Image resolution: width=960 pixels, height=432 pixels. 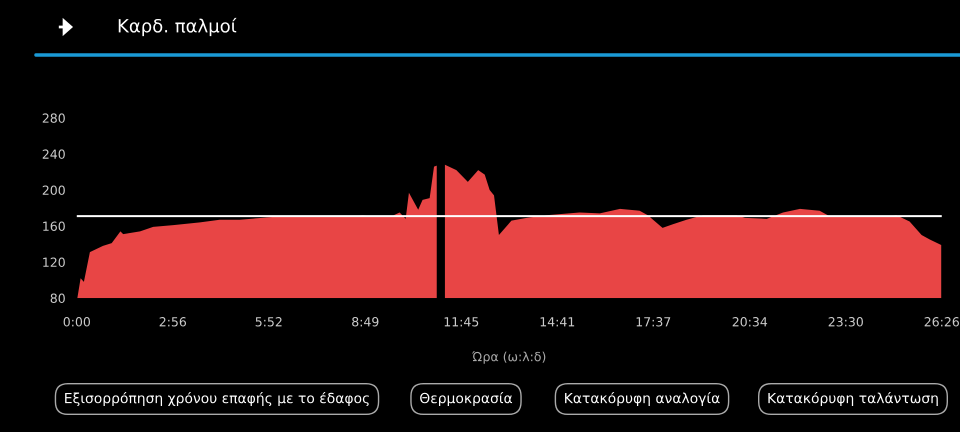 What do you see at coordinates (853, 399) in the screenshot?
I see `text: Κατακόρυφη ταλάντωση` at bounding box center [853, 399].